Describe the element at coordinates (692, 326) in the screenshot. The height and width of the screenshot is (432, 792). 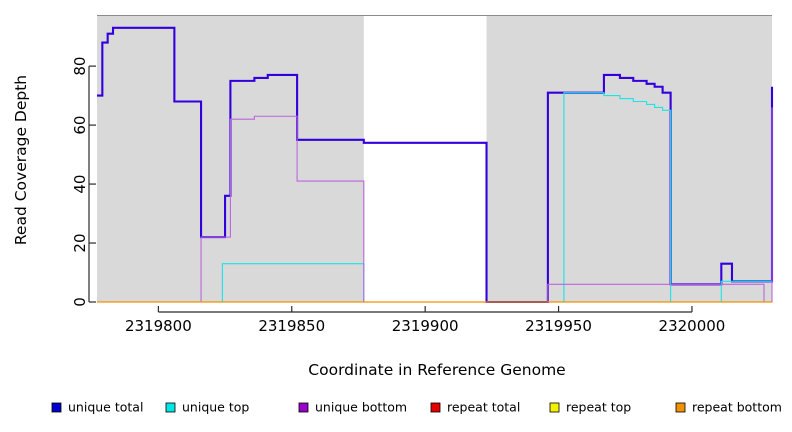
I see `x-tick-label-4: 2320000` at that location.